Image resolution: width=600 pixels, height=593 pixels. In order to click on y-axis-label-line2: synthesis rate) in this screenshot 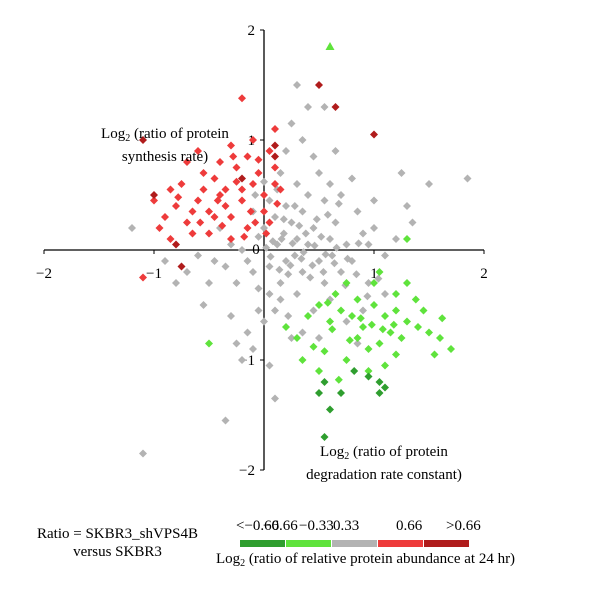, I will do `click(165, 157)`.